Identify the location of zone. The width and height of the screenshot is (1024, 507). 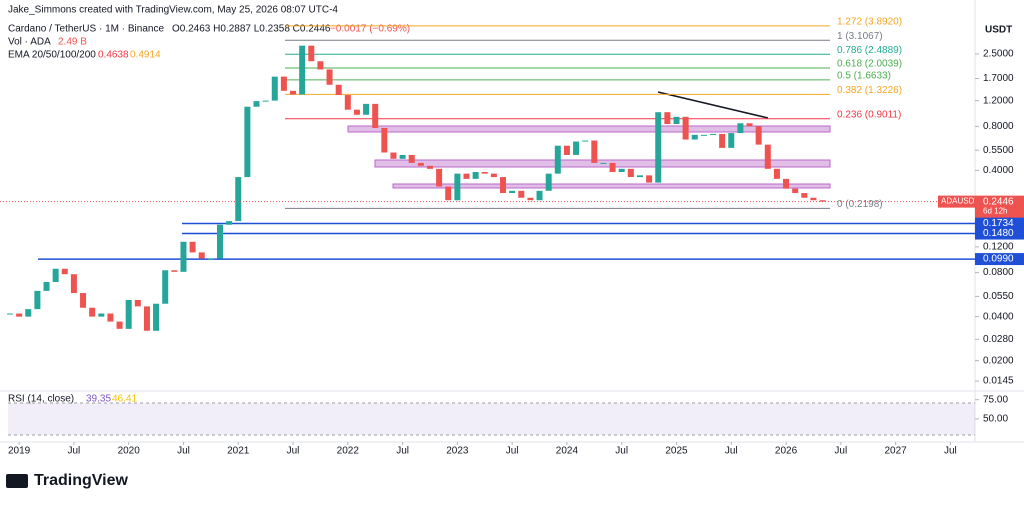
(589, 129).